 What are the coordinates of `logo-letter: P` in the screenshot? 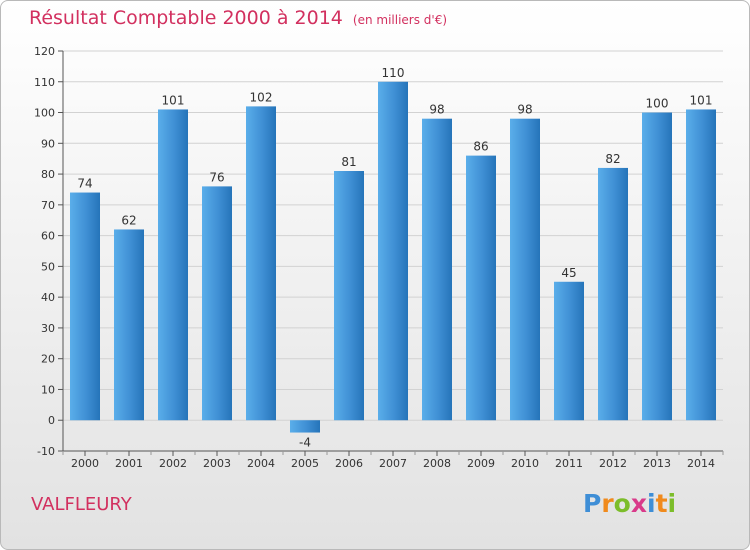 It's located at (592, 503).